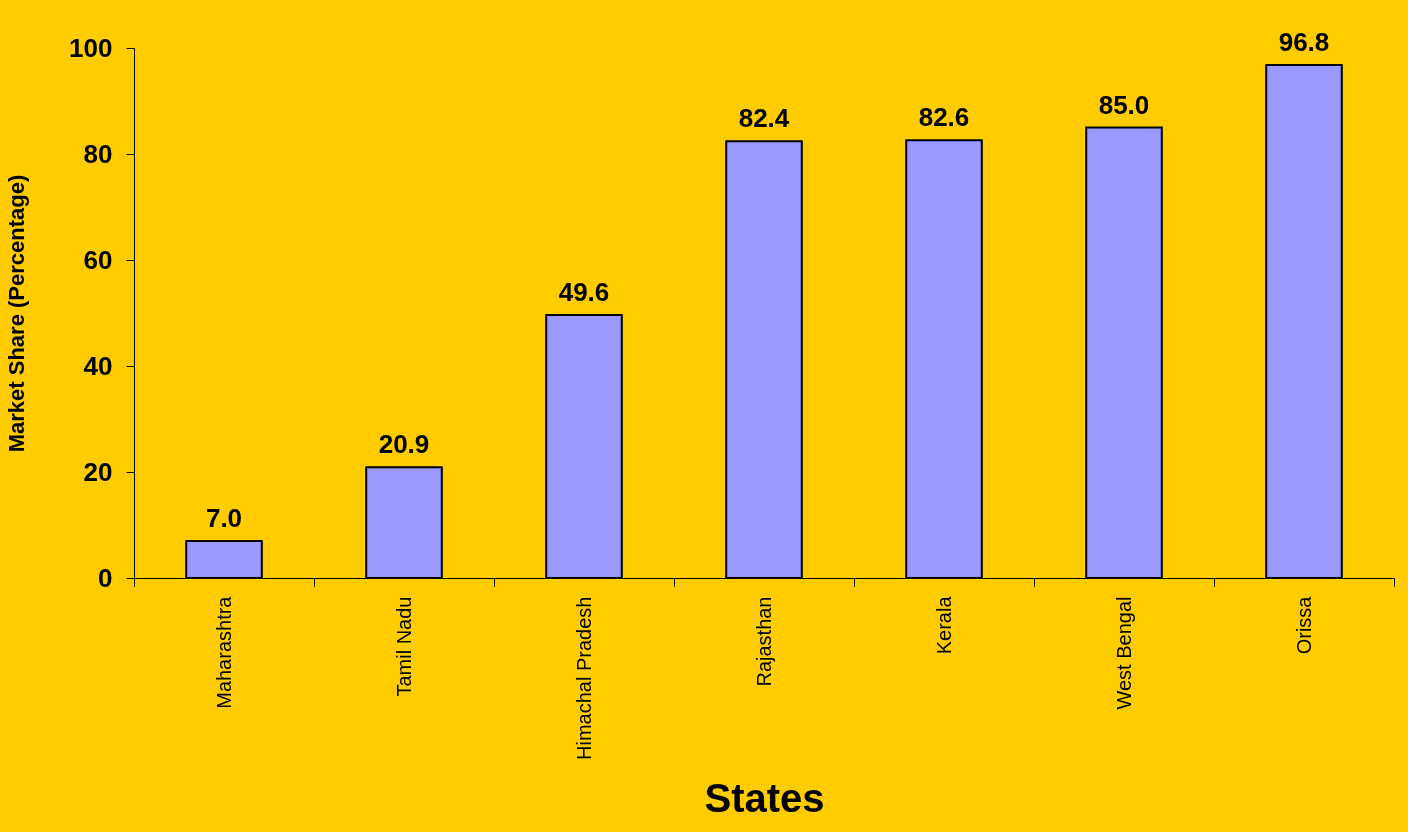  Describe the element at coordinates (223, 652) in the screenshot. I see `x-tick-label: Maharashtra` at that location.